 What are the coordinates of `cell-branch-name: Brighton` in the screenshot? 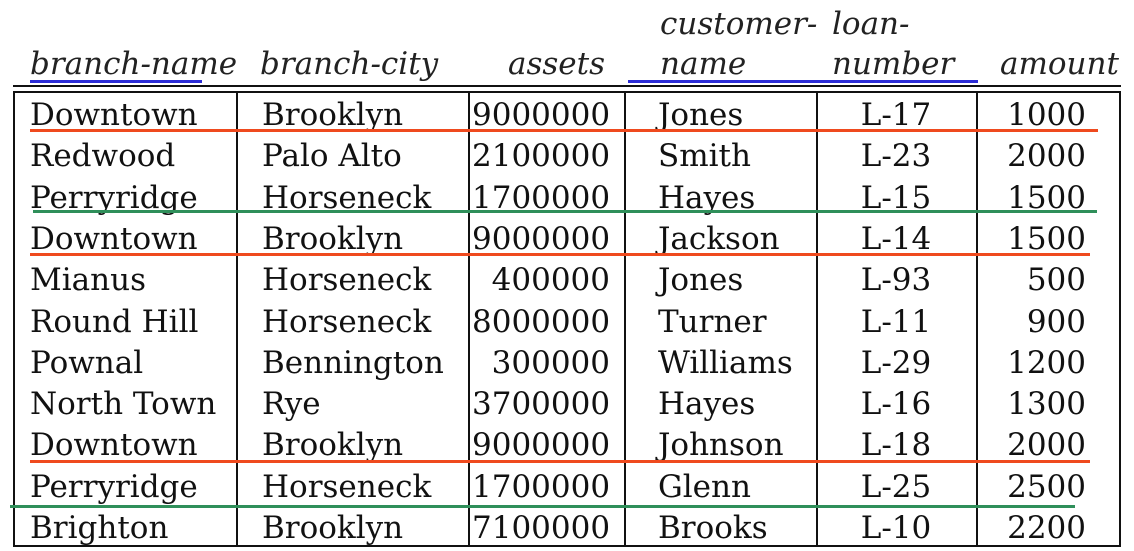 It's located at (99, 528).